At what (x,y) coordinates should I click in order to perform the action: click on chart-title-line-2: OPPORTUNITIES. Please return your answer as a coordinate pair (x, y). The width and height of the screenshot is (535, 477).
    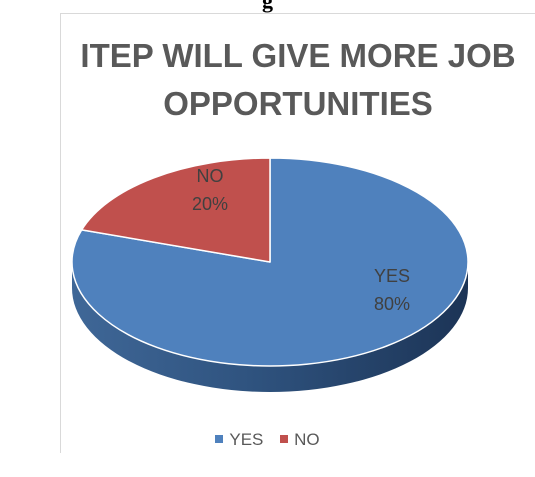
    Looking at the image, I should click on (298, 103).